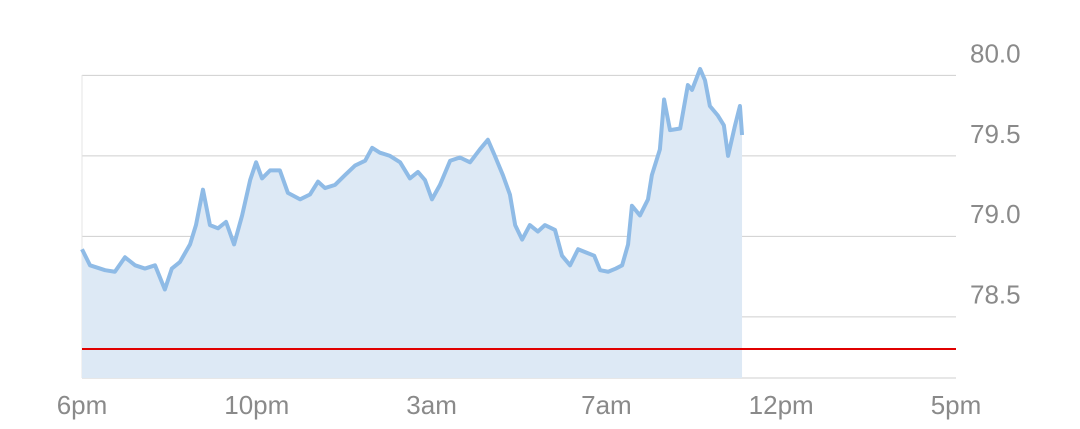 The width and height of the screenshot is (1080, 429). What do you see at coordinates (956, 405) in the screenshot?
I see `x-tick-label: 5pm` at bounding box center [956, 405].